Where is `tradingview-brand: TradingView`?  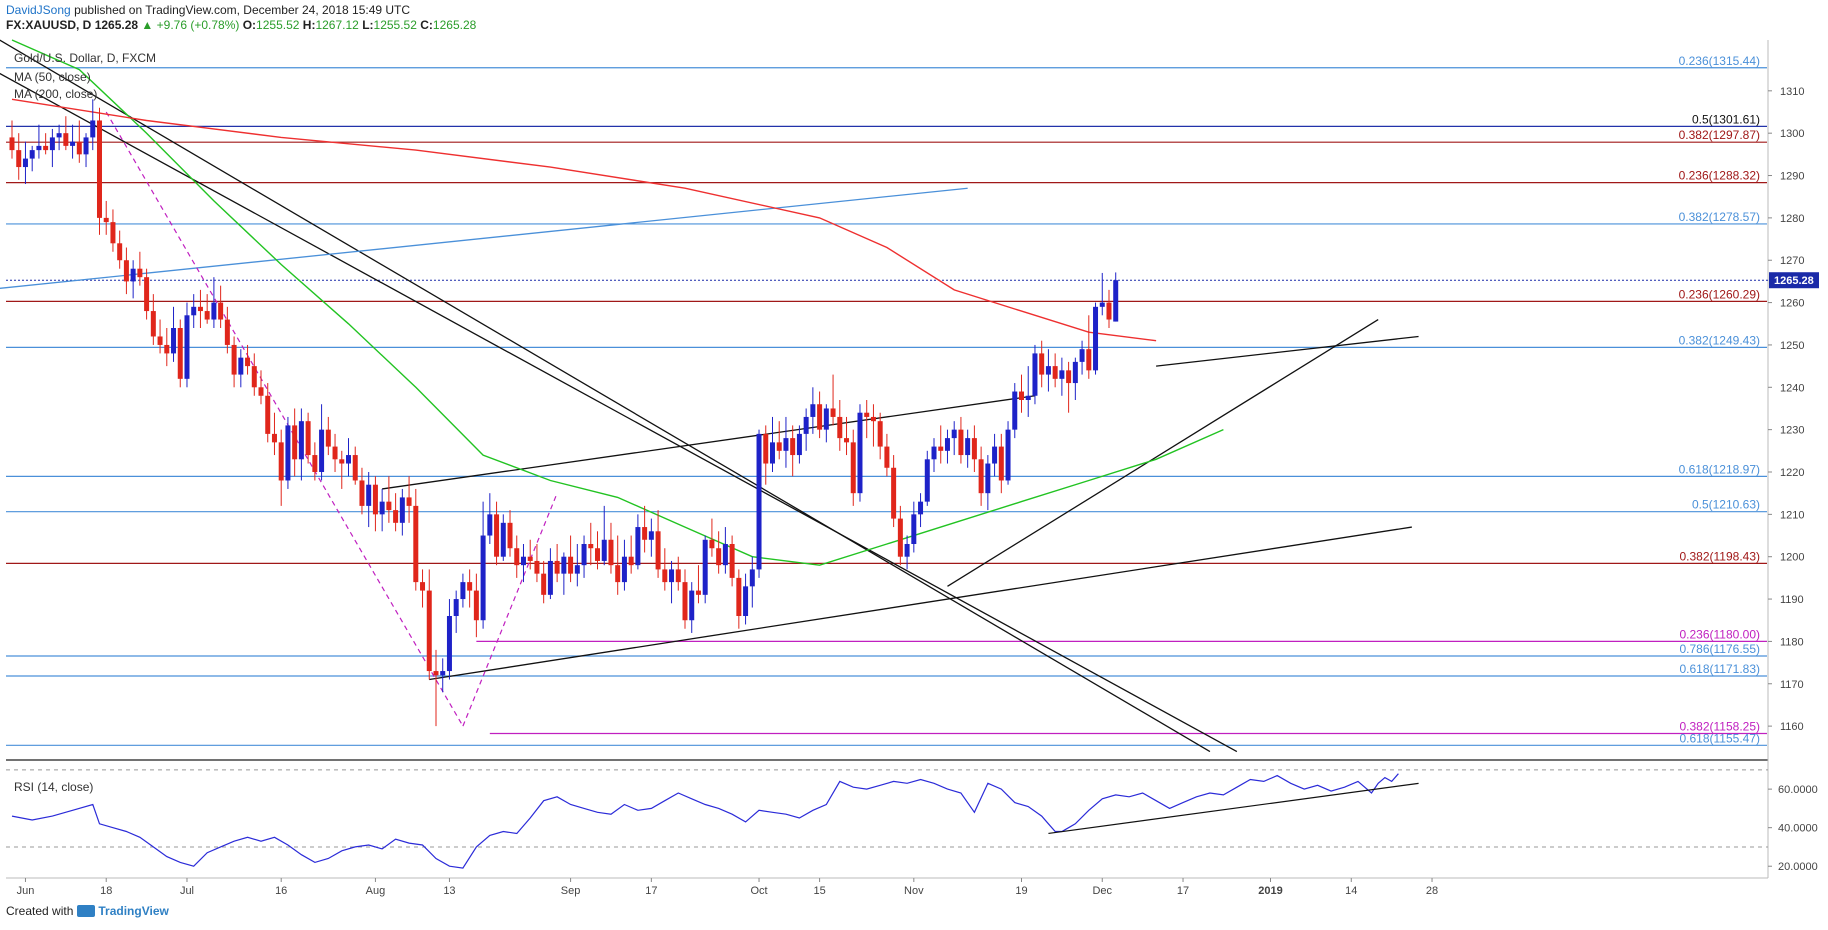 tradingview-brand: TradingView is located at coordinates (133, 911).